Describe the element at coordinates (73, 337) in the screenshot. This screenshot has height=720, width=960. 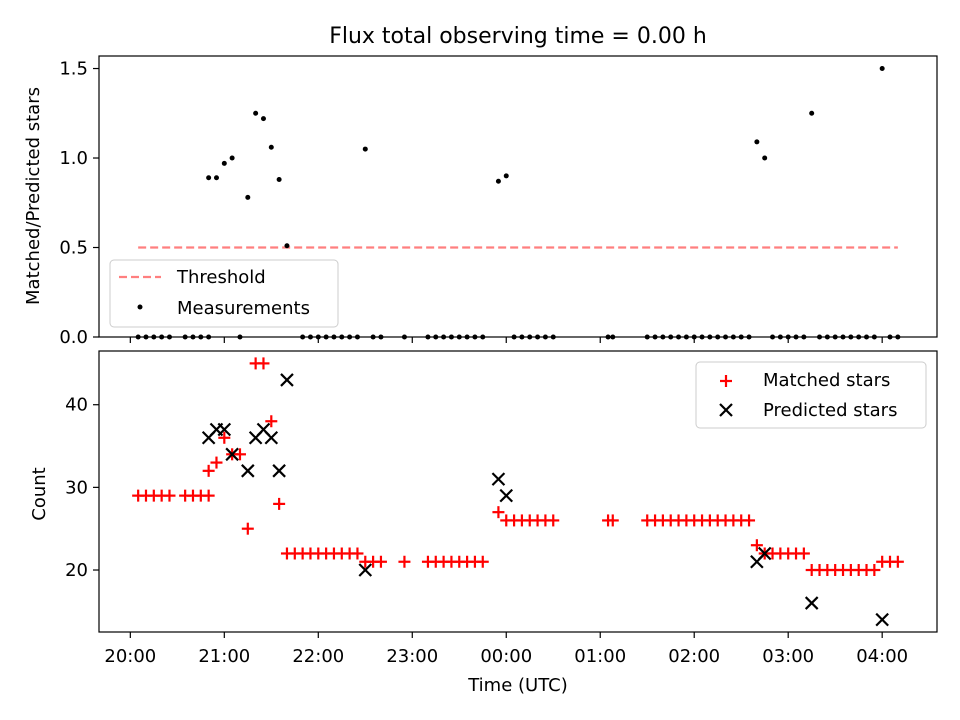
I see `top-y-tick-label: 0.0` at that location.